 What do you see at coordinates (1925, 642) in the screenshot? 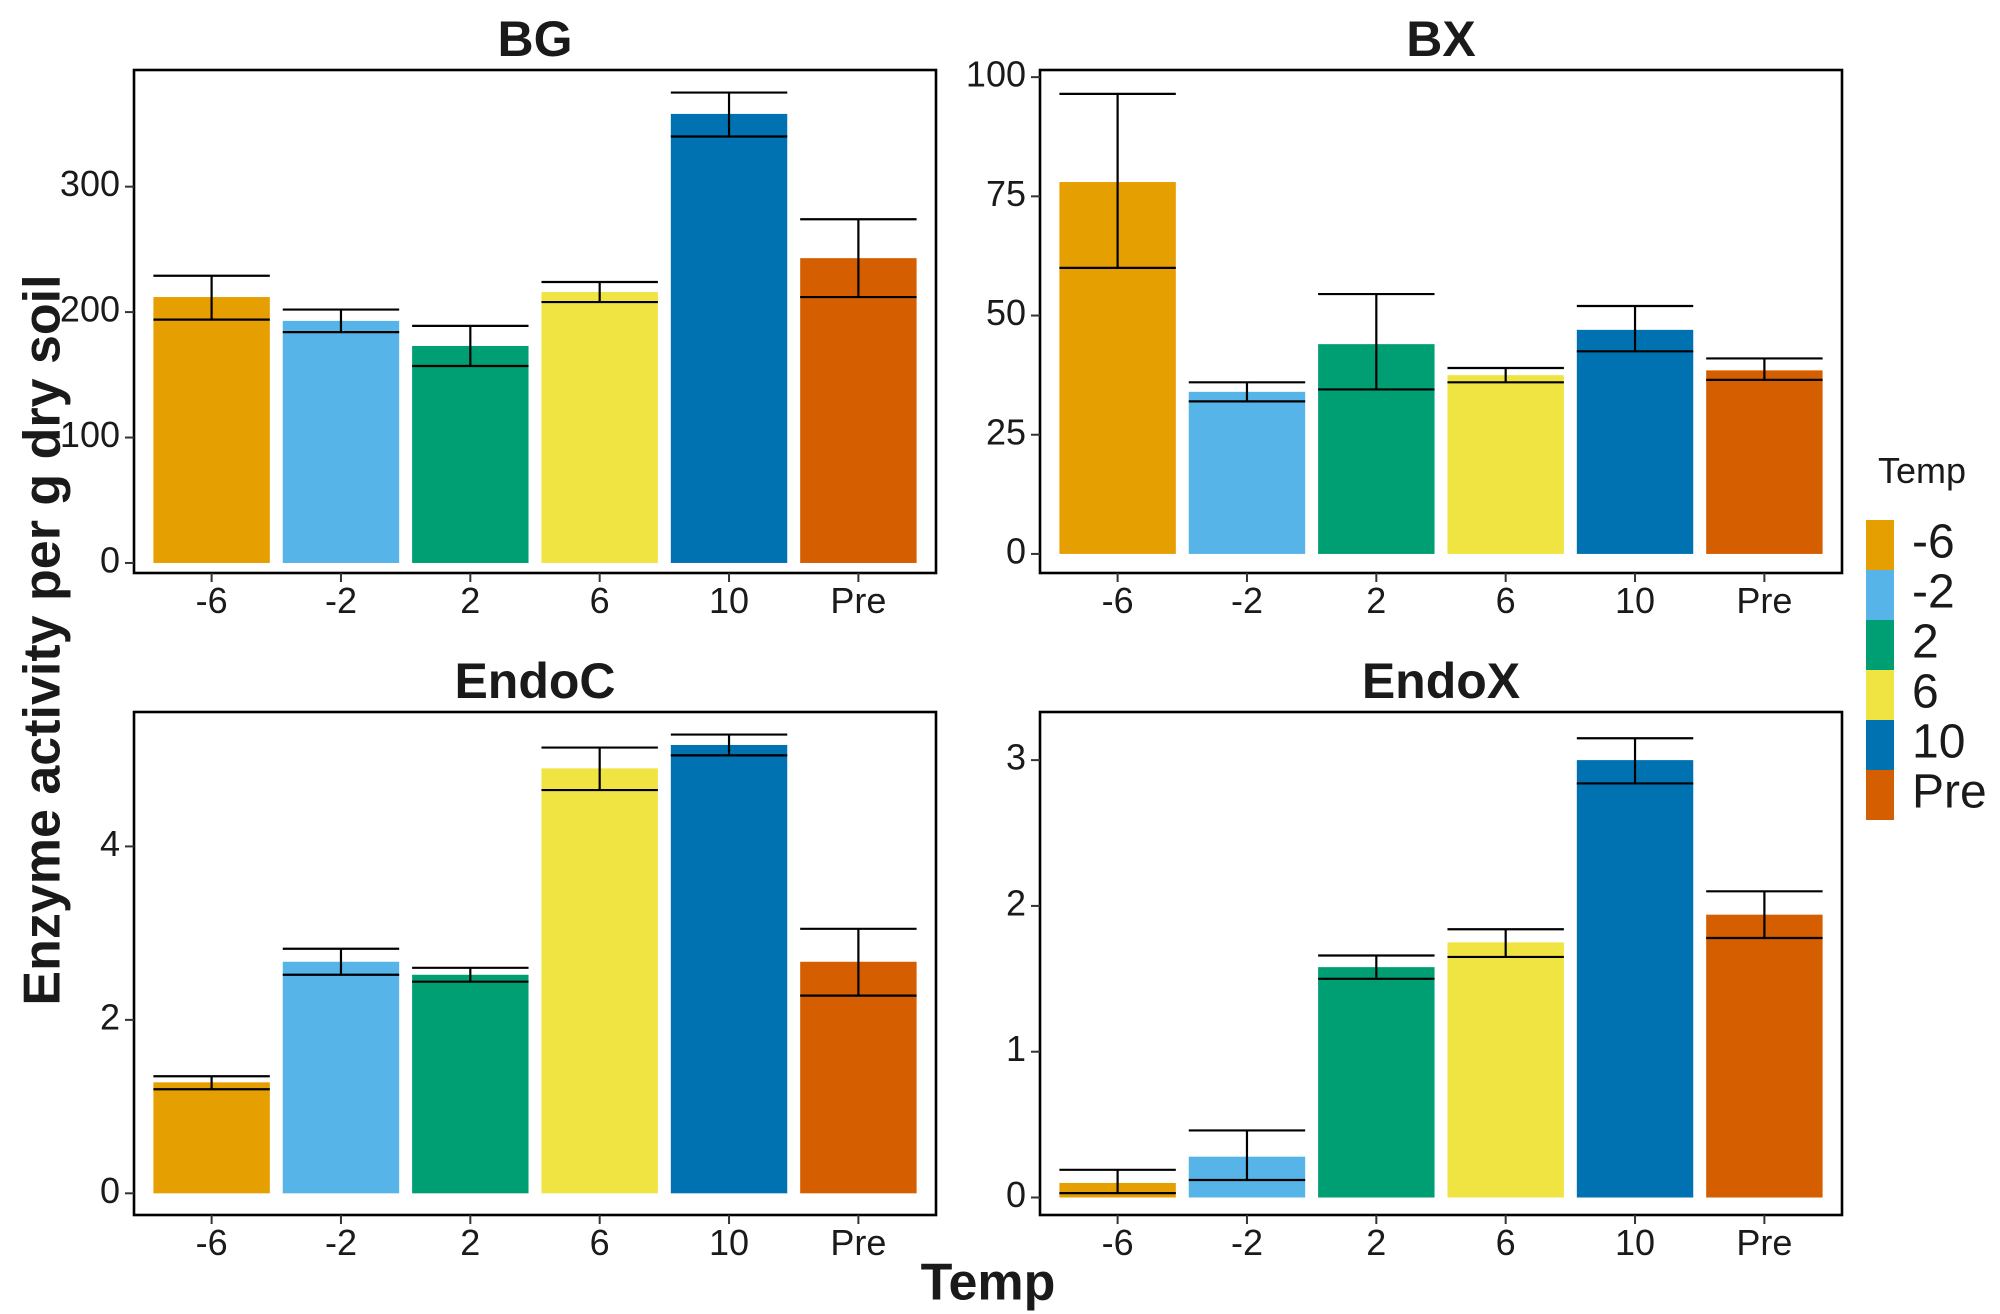
I see `legend-label: 2` at bounding box center [1925, 642].